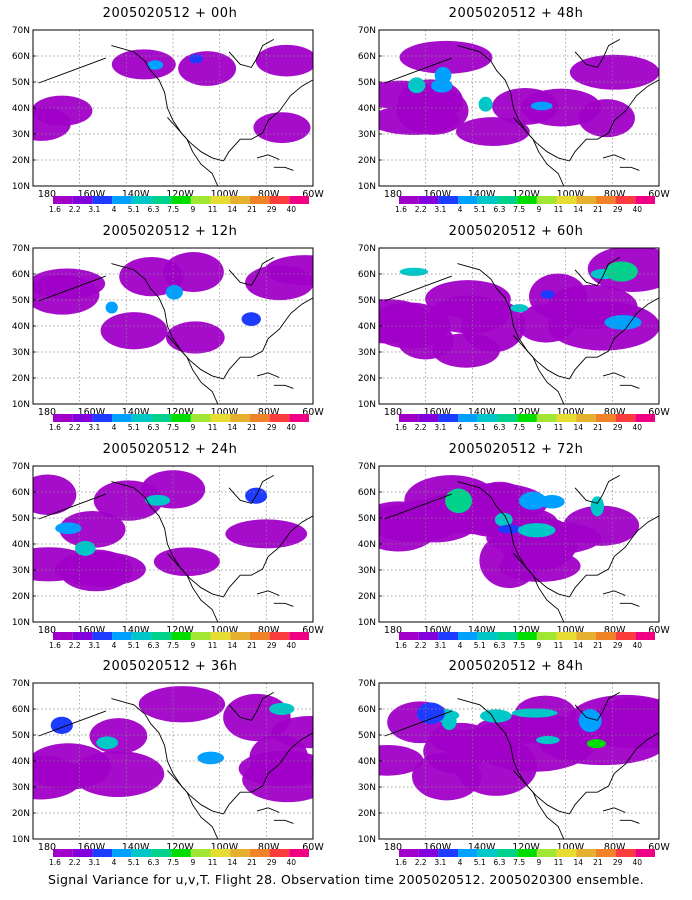 This screenshot has width=692, height=900. I want to click on colorbar-label: 7.5, so click(173, 862).